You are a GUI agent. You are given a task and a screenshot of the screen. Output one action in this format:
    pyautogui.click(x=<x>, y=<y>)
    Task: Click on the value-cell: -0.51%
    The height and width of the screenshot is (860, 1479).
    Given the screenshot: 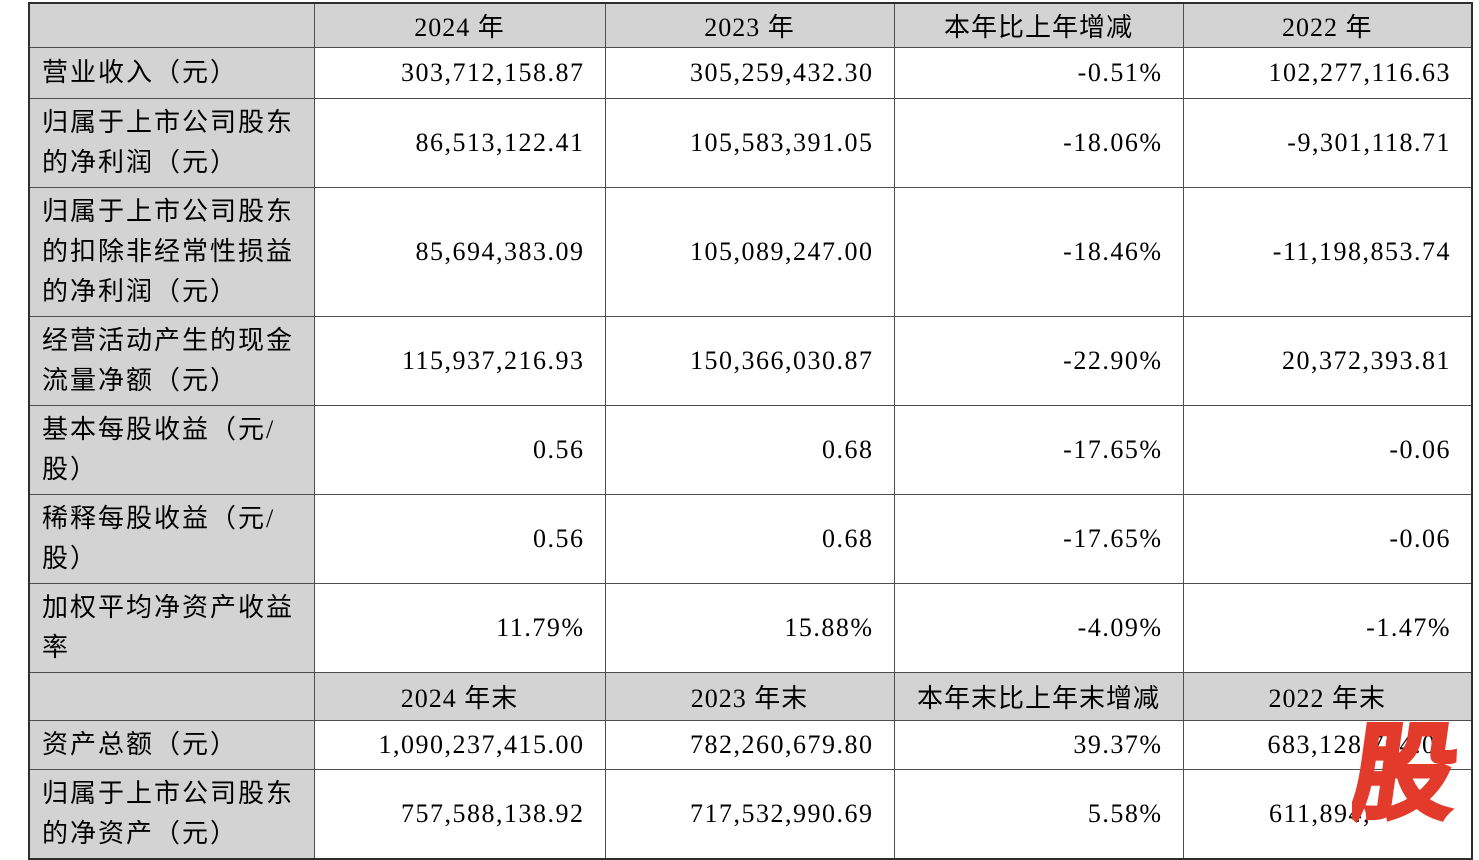 What is the action you would take?
    pyautogui.click(x=1038, y=72)
    